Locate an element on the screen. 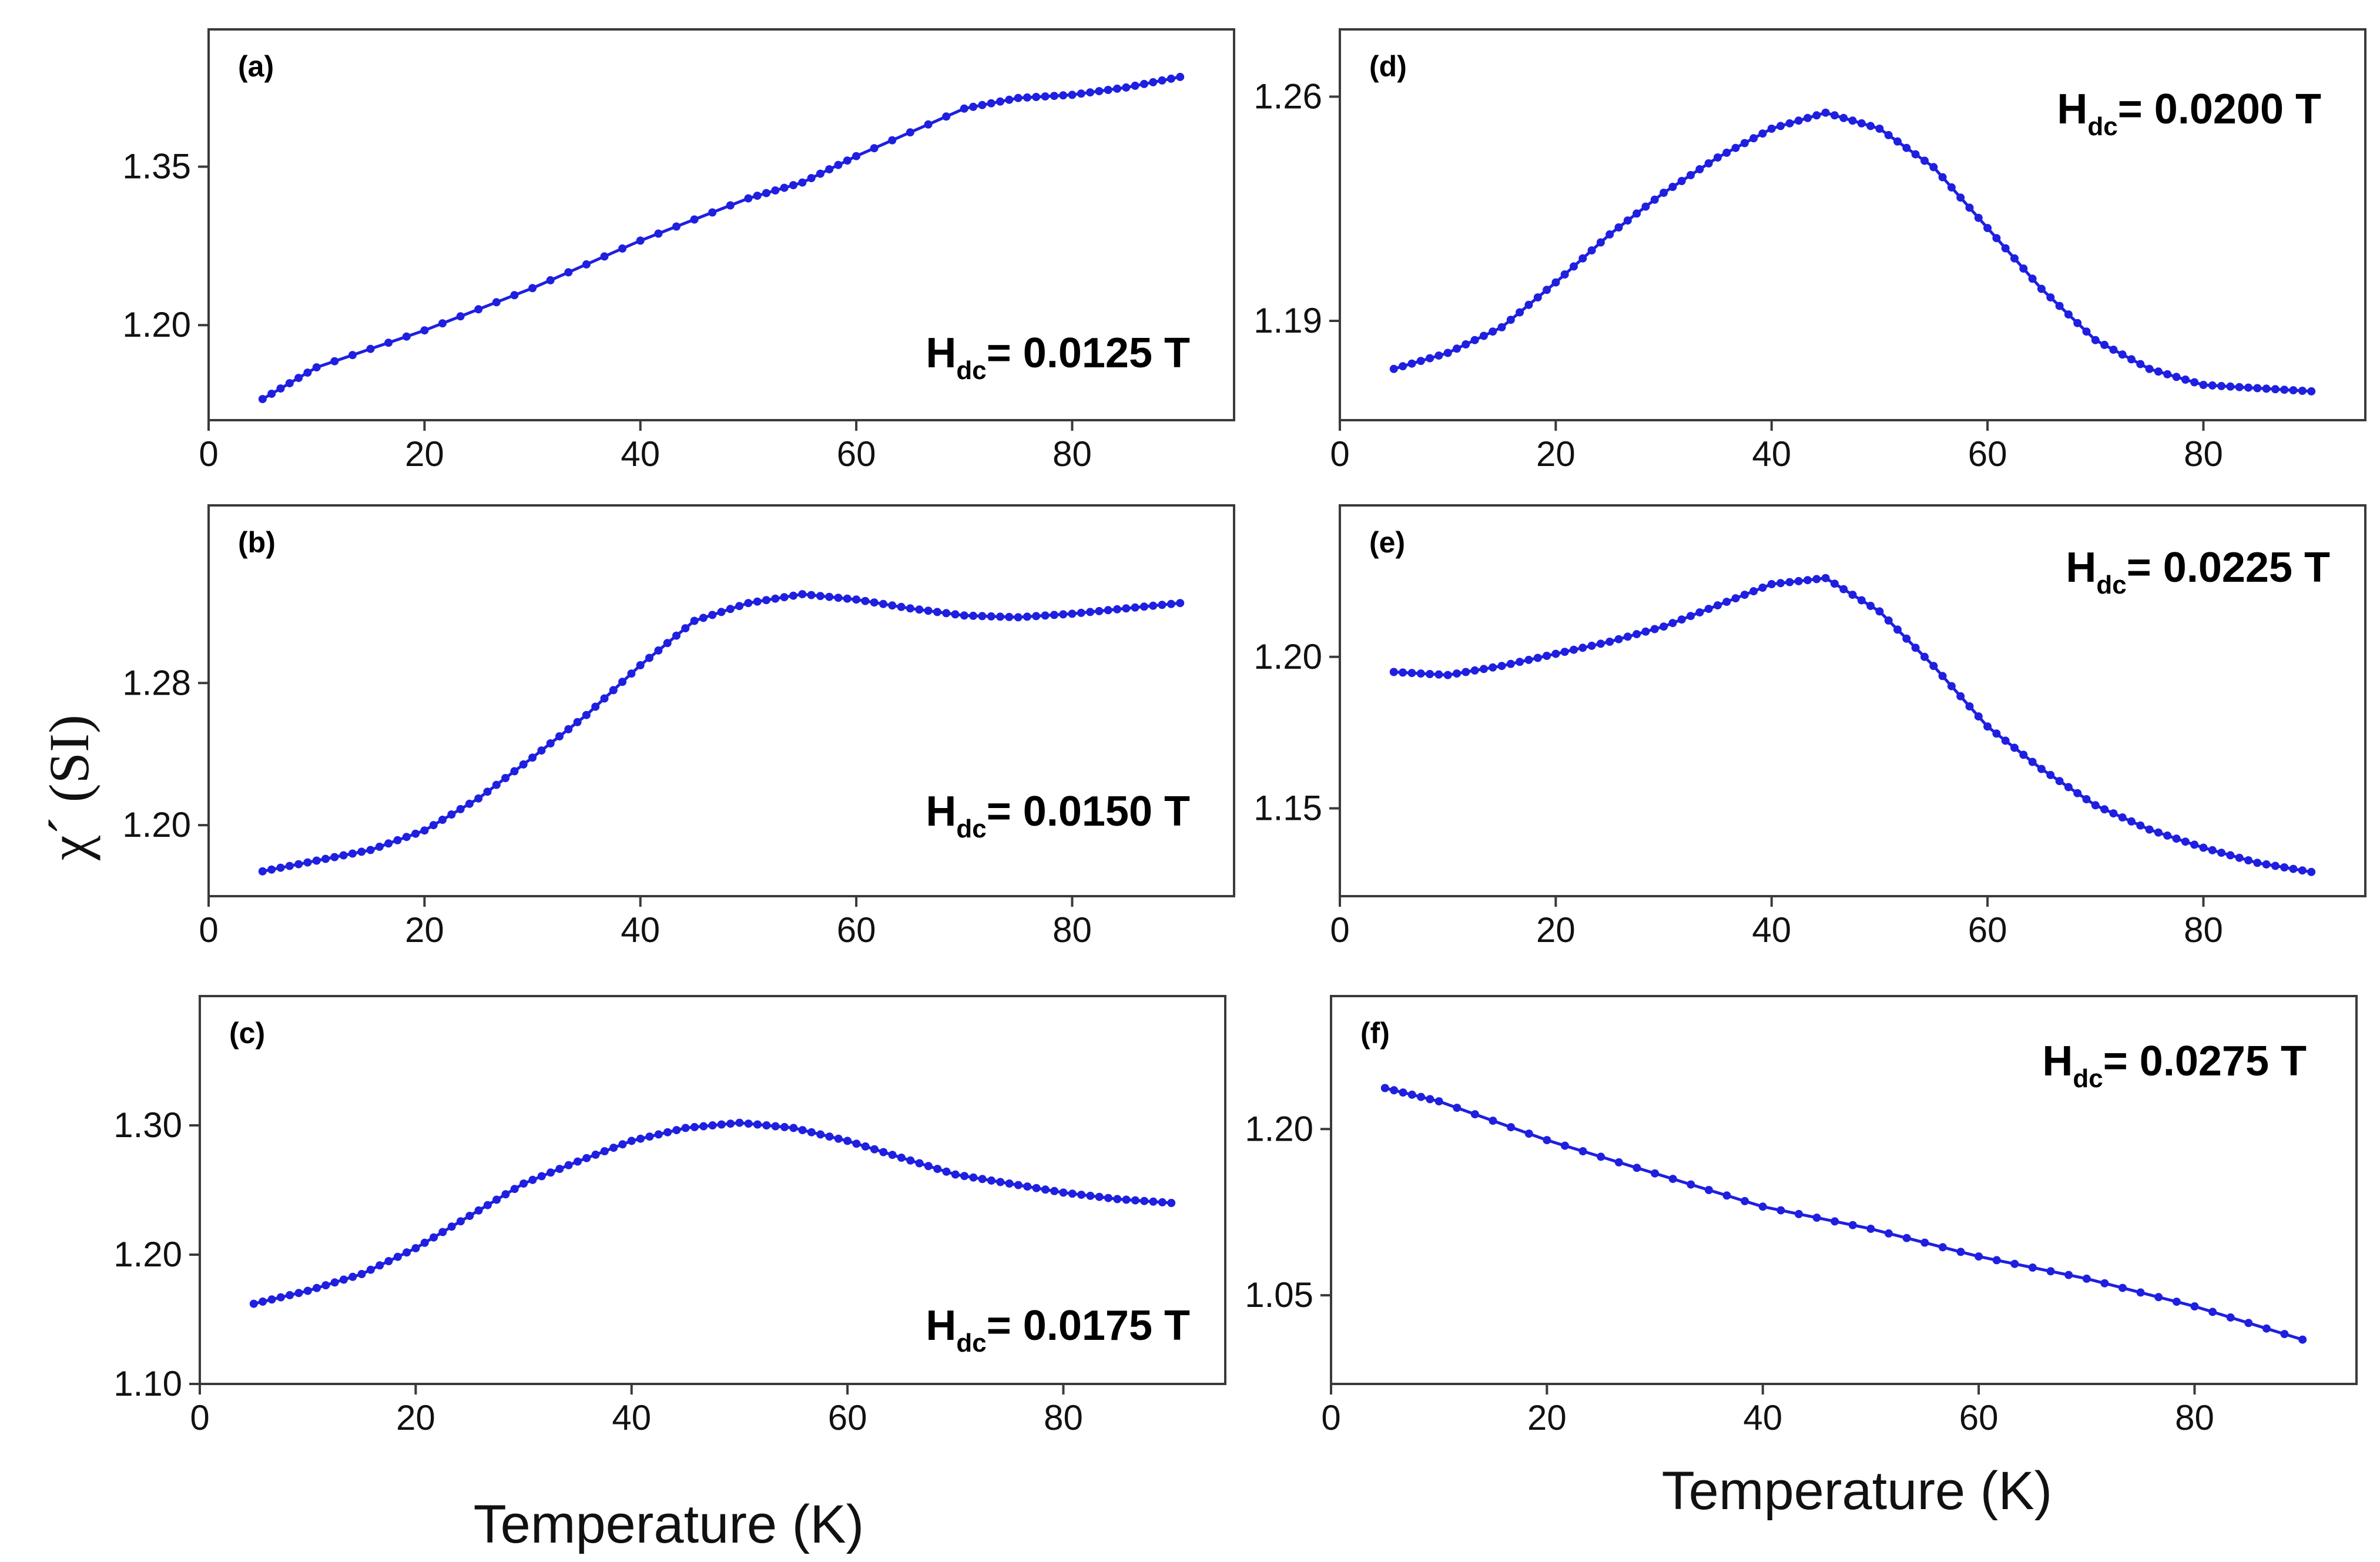  y-tick-label: 1.19 is located at coordinates (1287, 320).